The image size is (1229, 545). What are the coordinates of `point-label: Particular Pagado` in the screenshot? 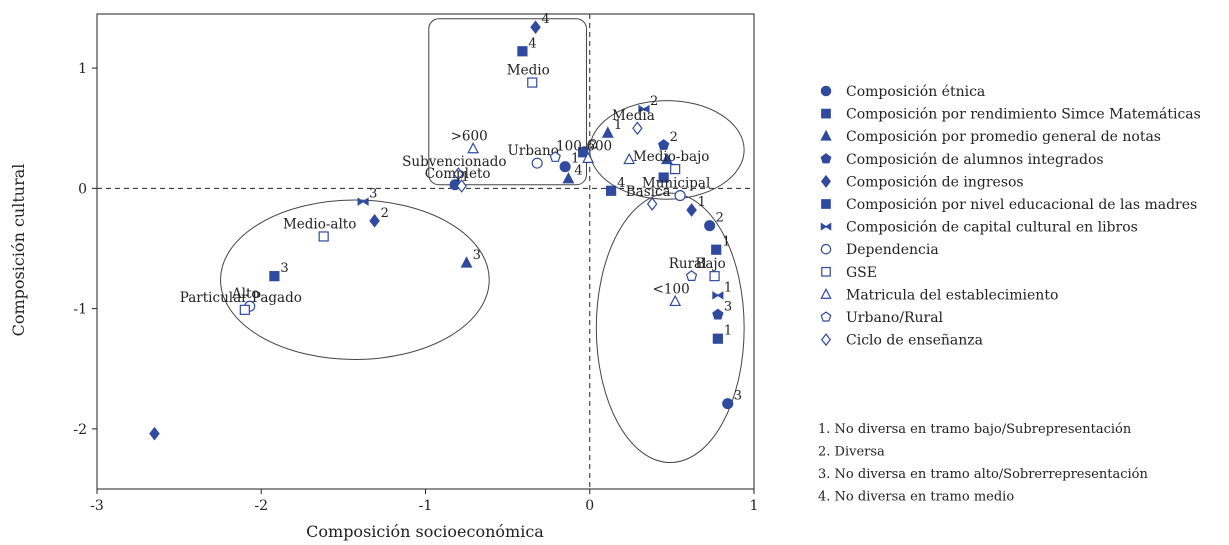 It's located at (241, 298).